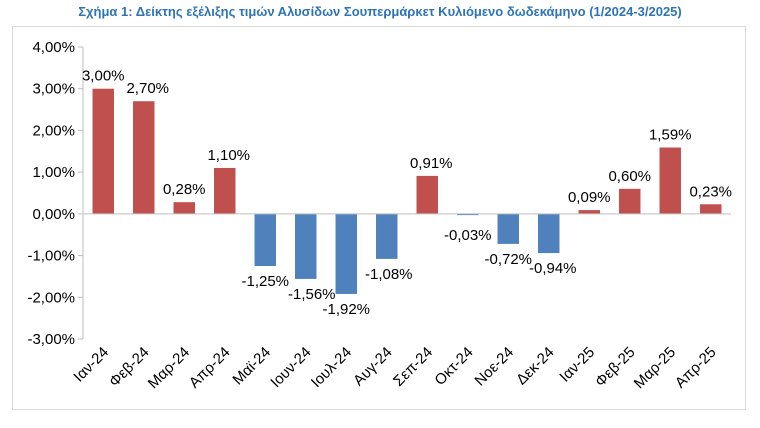 Image resolution: width=760 pixels, height=428 pixels. What do you see at coordinates (290, 367) in the screenshot?
I see `x-tick-label: Ιουν-24` at bounding box center [290, 367].